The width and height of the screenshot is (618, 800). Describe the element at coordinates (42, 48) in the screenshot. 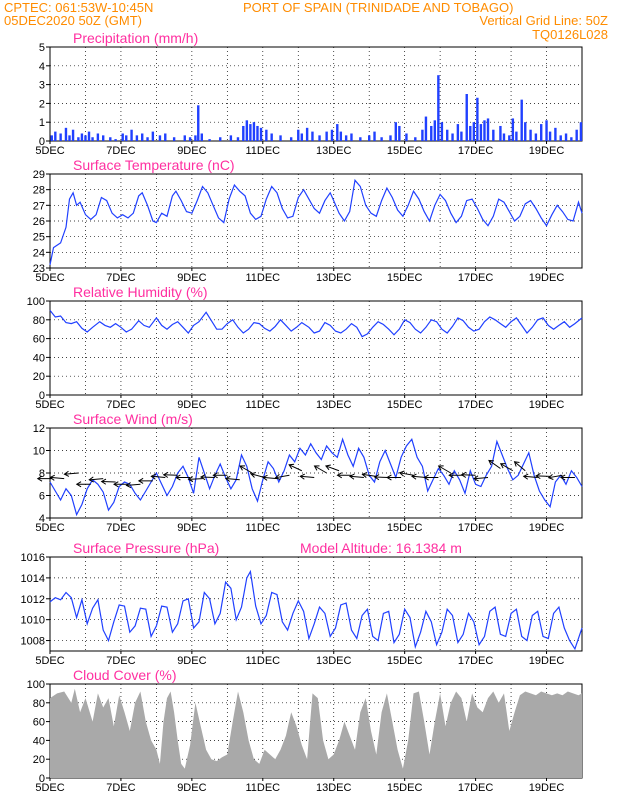

I see `y-tick-label: 5` at that location.